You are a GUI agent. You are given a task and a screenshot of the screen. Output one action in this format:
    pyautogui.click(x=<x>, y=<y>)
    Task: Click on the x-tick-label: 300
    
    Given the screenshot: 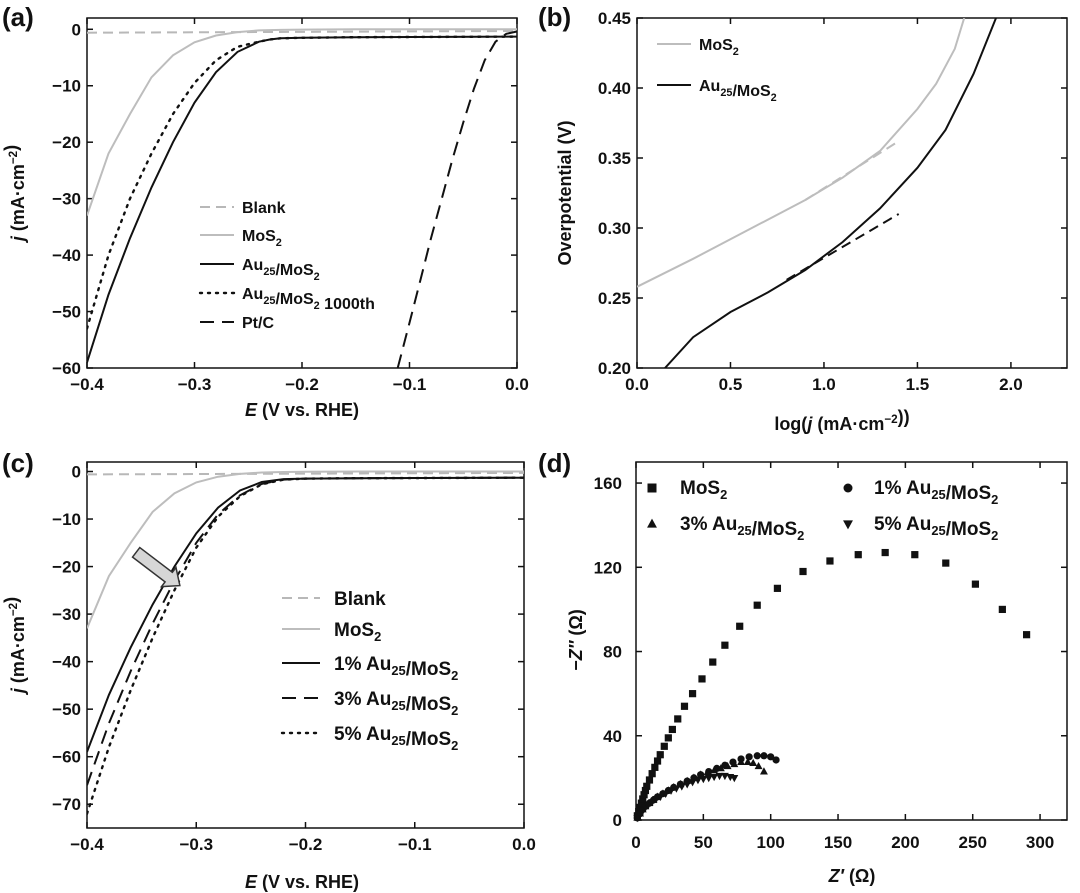 What is the action you would take?
    pyautogui.click(x=1040, y=842)
    